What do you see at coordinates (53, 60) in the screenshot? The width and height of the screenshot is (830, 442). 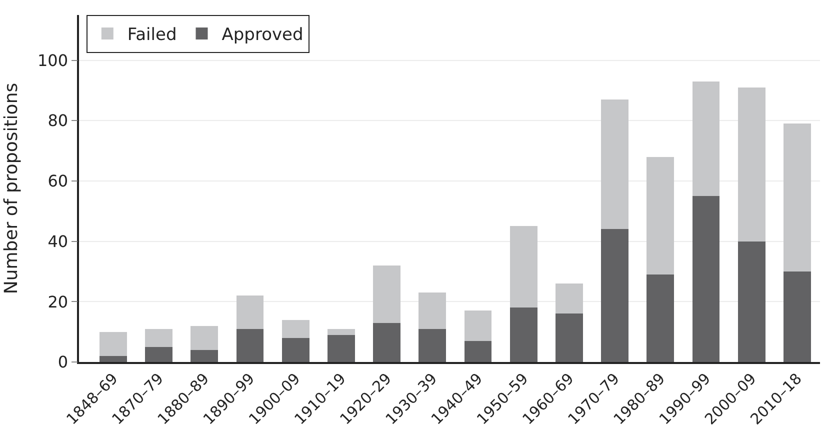 I see `y-tick-label: 100` at bounding box center [53, 60].